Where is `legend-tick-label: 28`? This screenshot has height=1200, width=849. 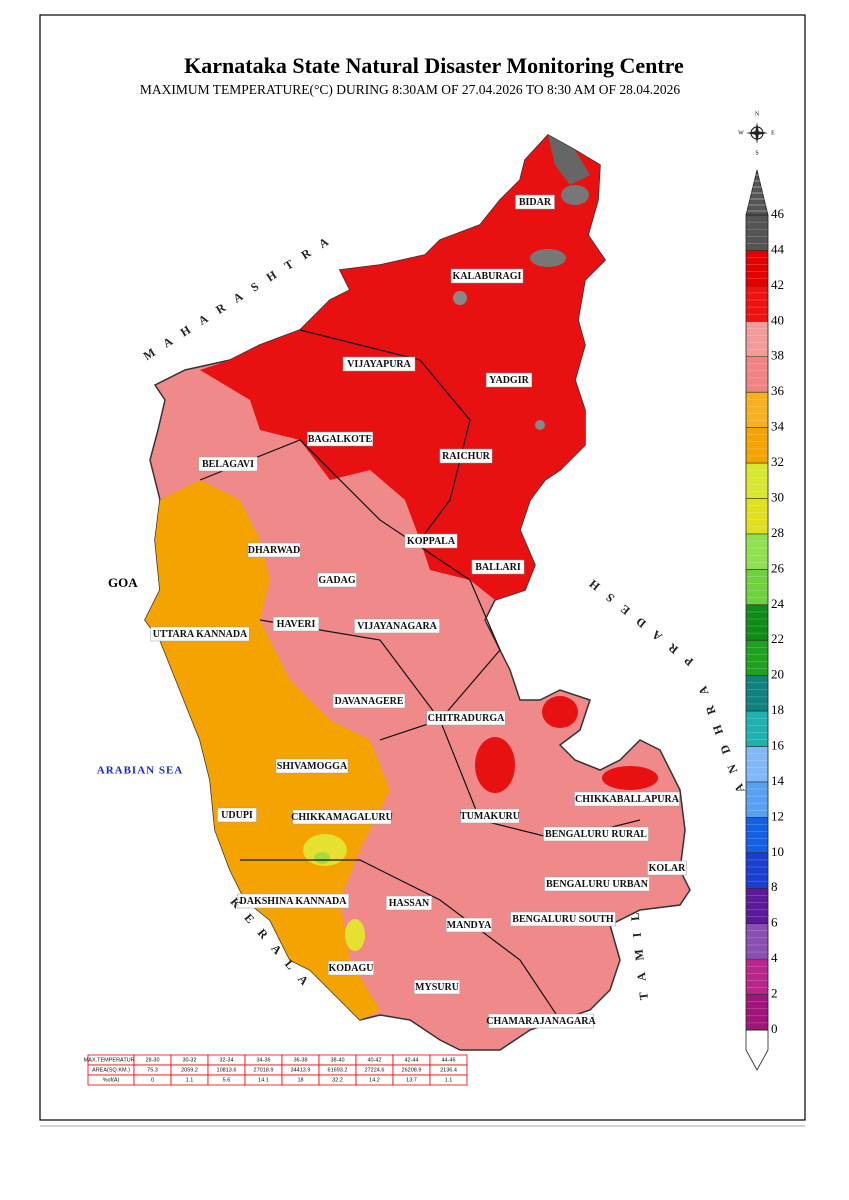 legend-tick-label: 28 is located at coordinates (777, 532).